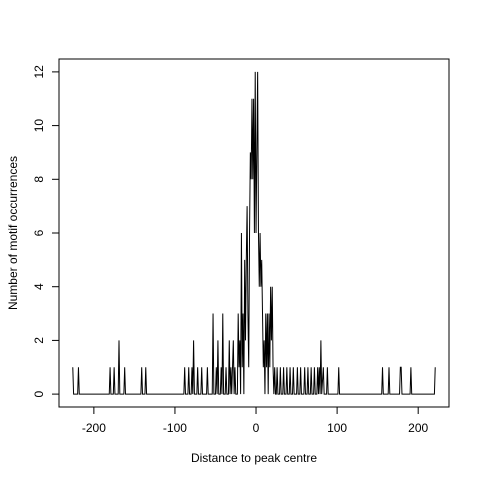 Image resolution: width=480 pixels, height=480 pixels. I want to click on y-tick-label: 8, so click(39, 179).